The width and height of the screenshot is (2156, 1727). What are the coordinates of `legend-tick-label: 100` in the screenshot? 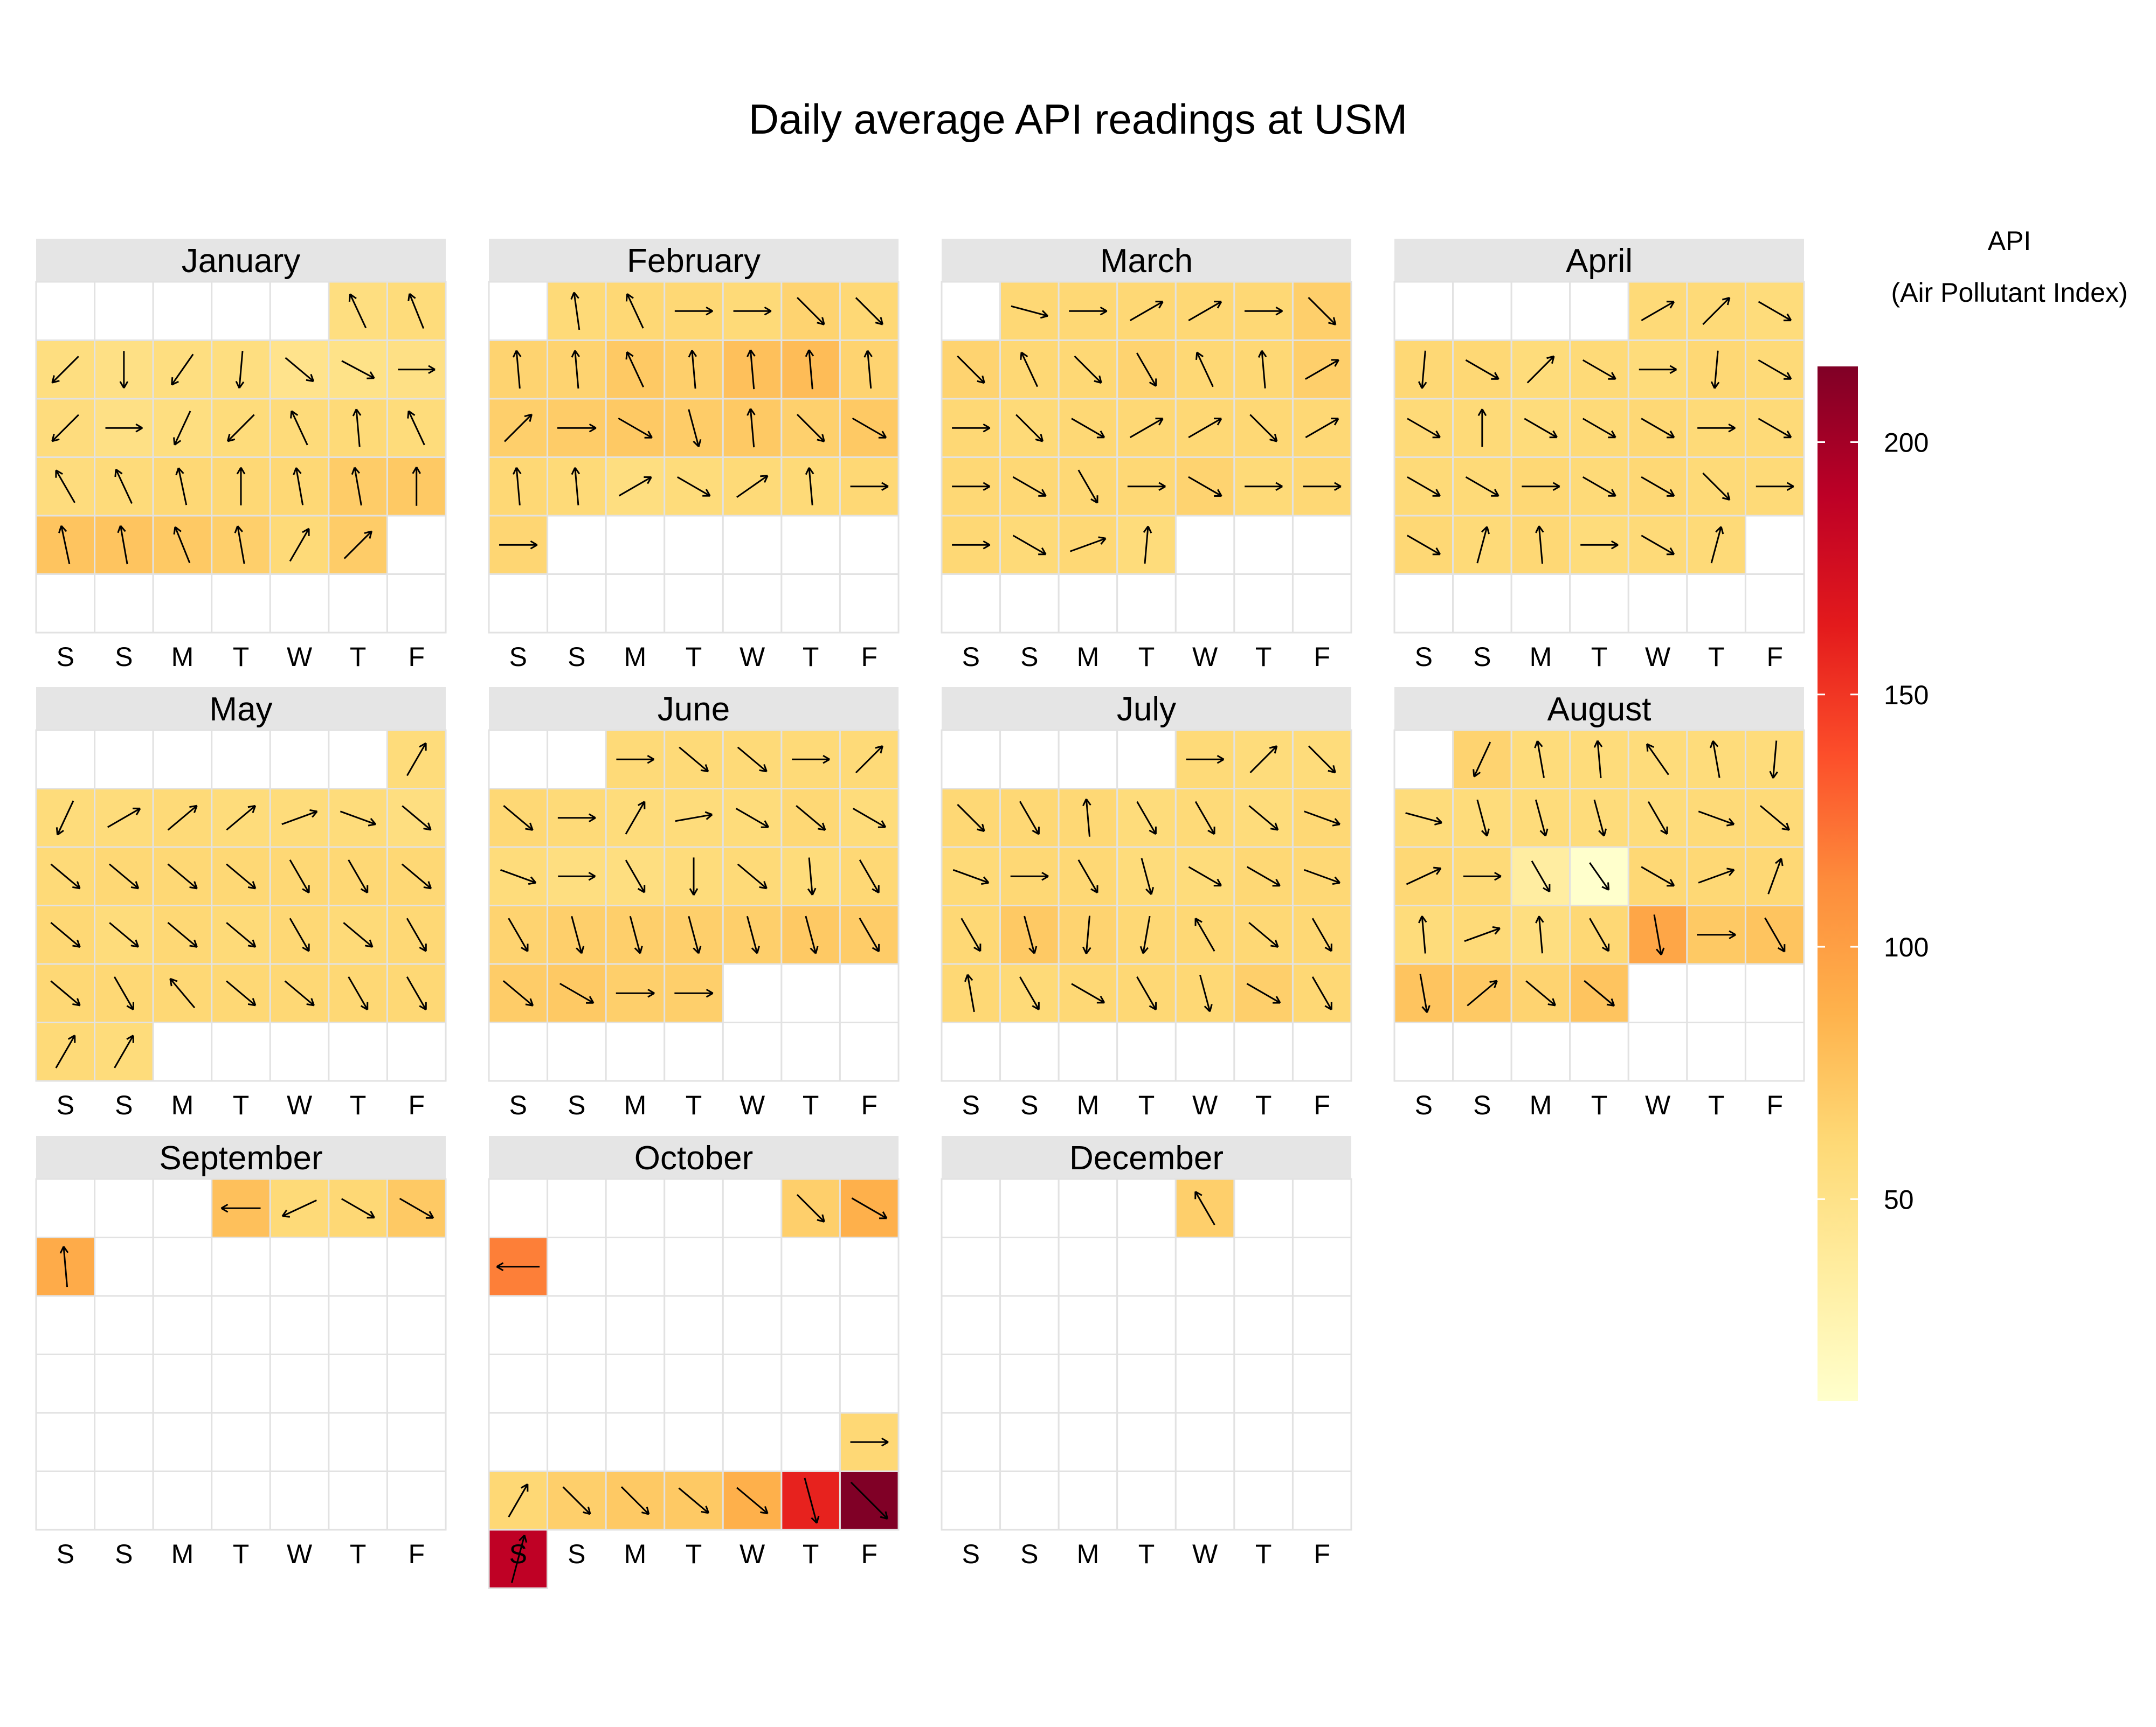 It's located at (1907, 947).